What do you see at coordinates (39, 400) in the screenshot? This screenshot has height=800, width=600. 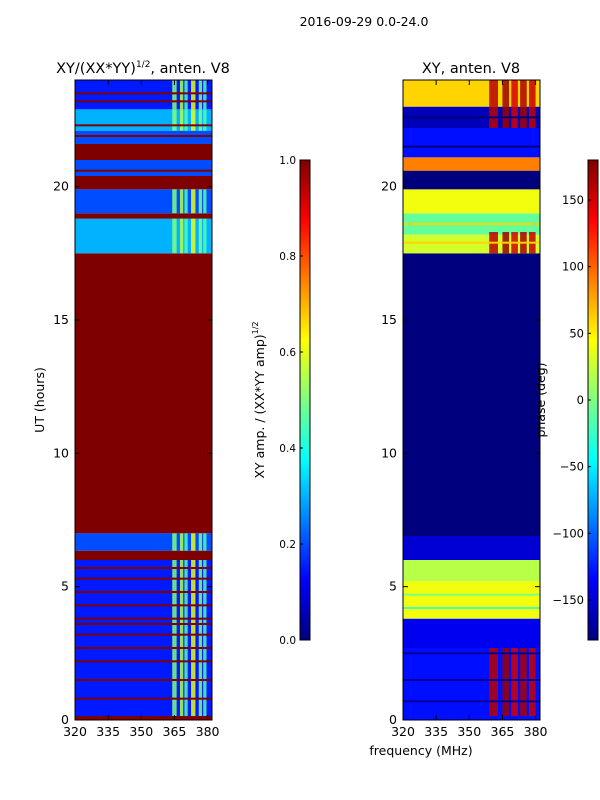 I see `panel1-ylabel: UT (hours)` at bounding box center [39, 400].